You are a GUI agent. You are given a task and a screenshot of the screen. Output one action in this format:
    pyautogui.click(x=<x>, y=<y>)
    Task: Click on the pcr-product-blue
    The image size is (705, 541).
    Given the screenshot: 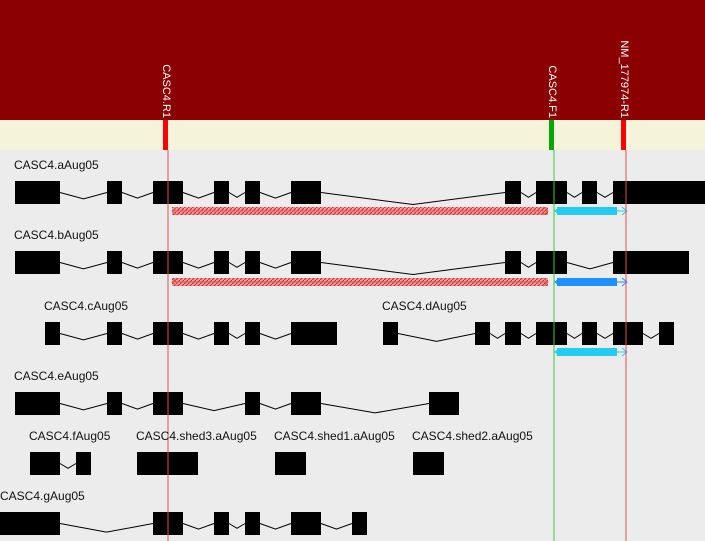 What is the action you would take?
    pyautogui.click(x=591, y=282)
    